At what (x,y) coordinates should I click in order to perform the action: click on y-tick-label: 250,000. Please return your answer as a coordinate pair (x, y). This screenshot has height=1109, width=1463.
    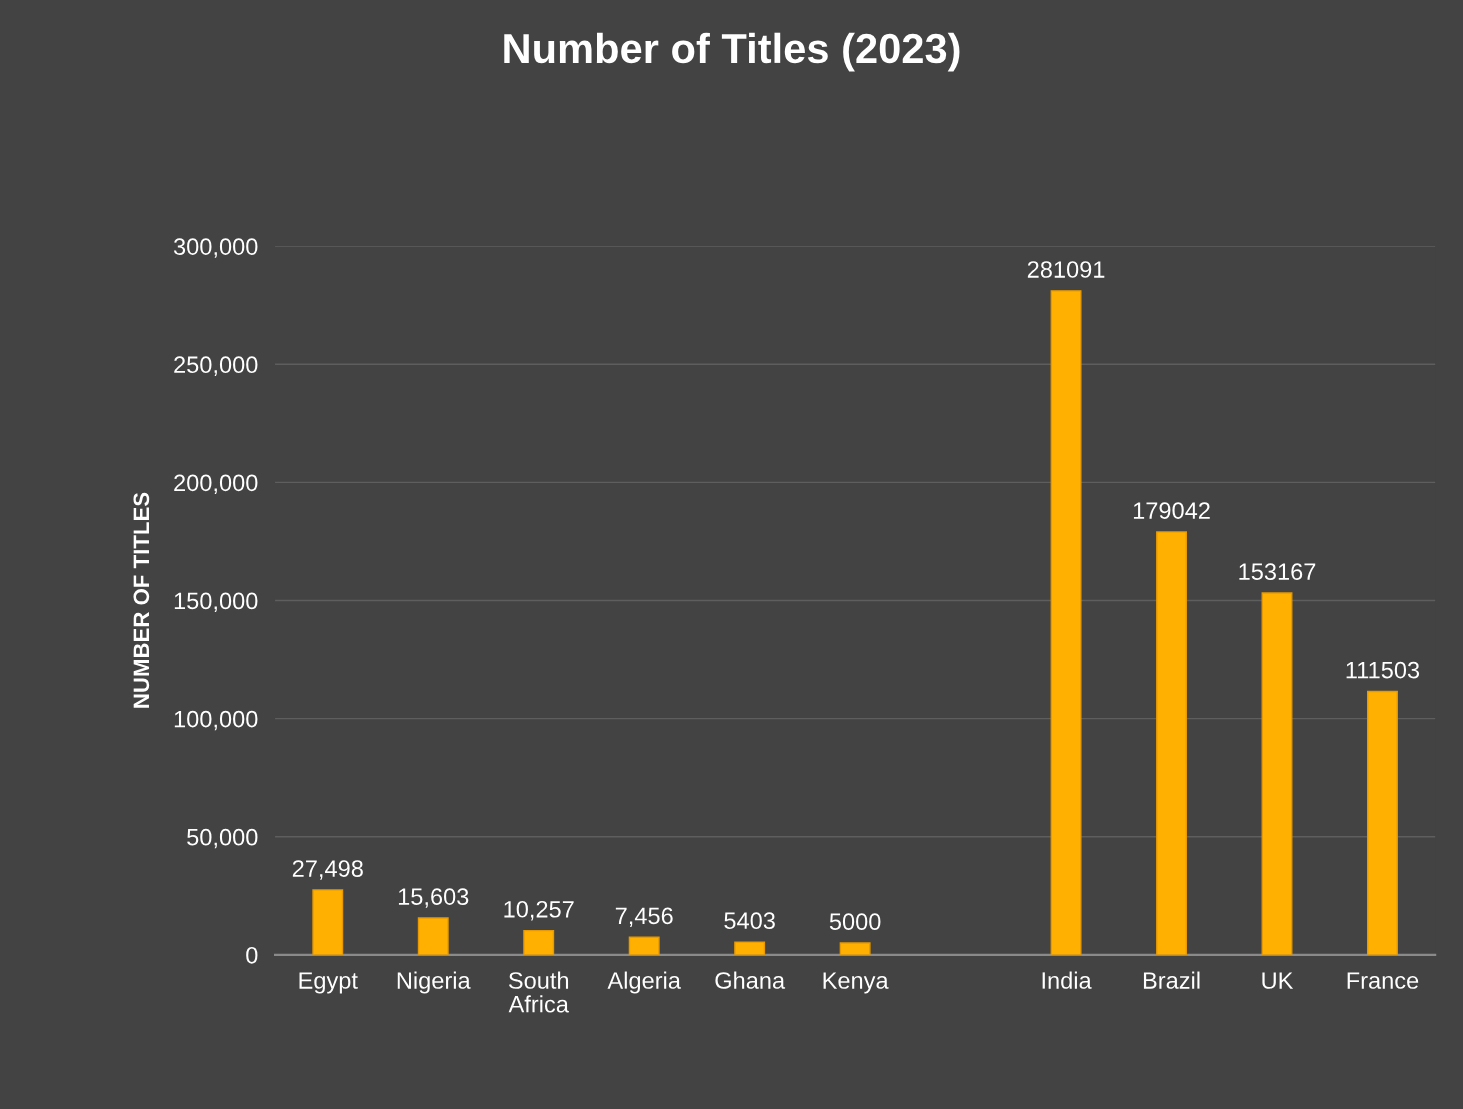
    Looking at the image, I should click on (216, 366).